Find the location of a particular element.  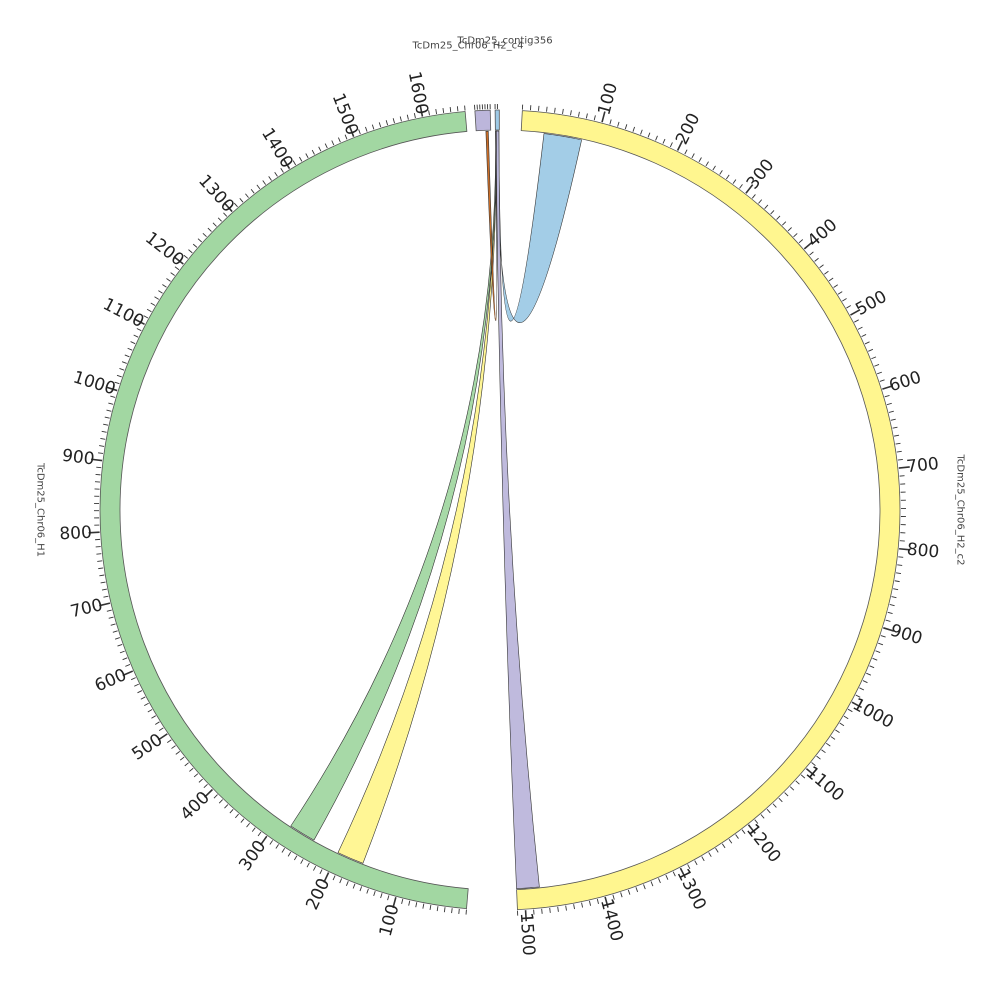

tick-label: 800 is located at coordinates (76, 534).